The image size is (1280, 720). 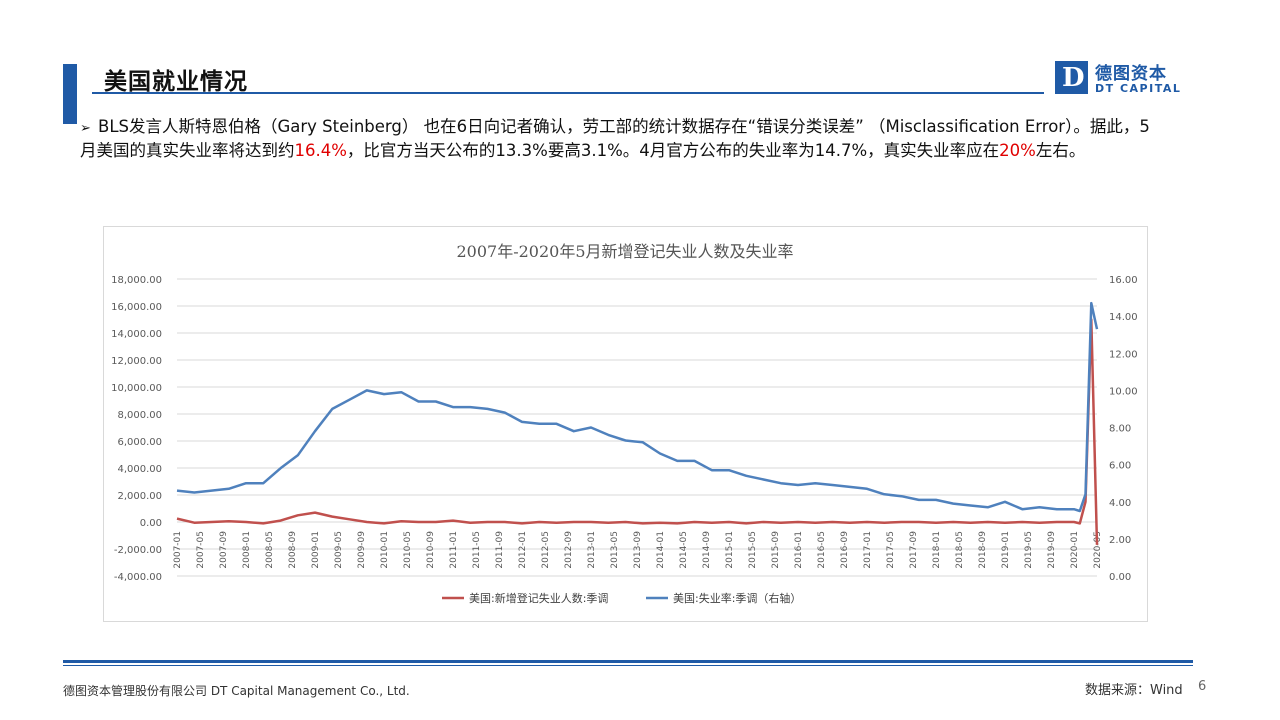 What do you see at coordinates (799, 550) in the screenshot?
I see `x-tick-label: 2016-01` at bounding box center [799, 550].